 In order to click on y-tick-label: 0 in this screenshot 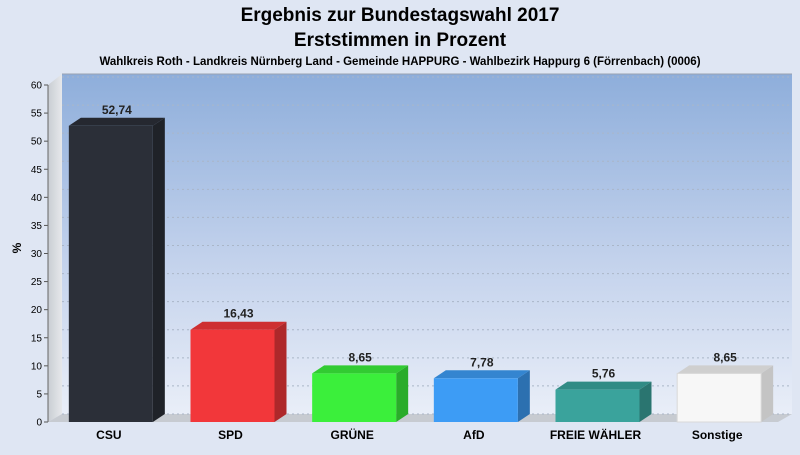, I will do `click(39, 423)`.